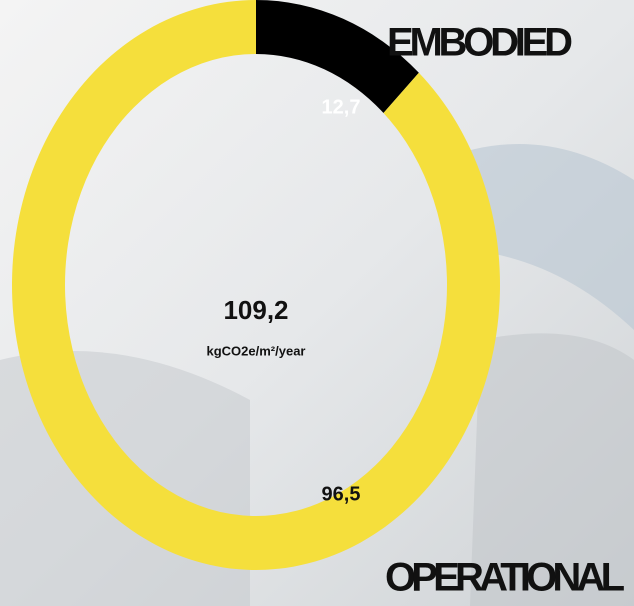 The height and width of the screenshot is (606, 634). What do you see at coordinates (341, 494) in the screenshot?
I see `value-label: 96,5` at bounding box center [341, 494].